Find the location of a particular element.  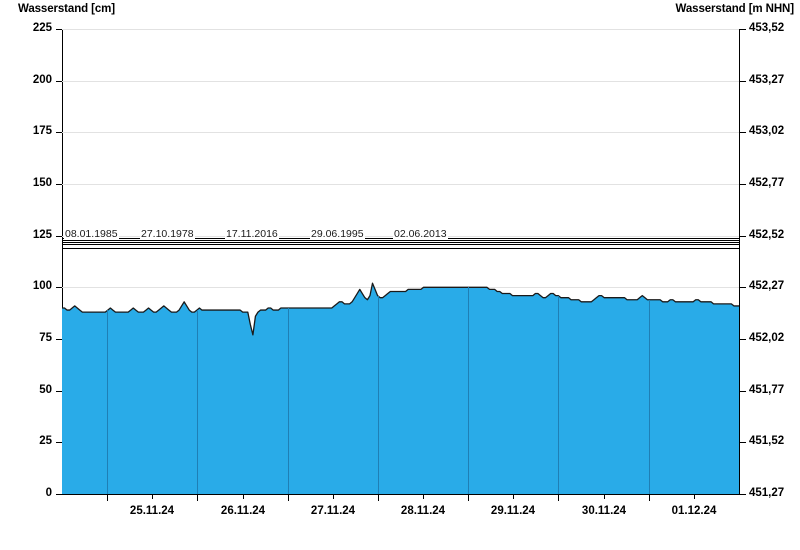

highwater-marker-label: 27.10.1978 is located at coordinates (167, 233).